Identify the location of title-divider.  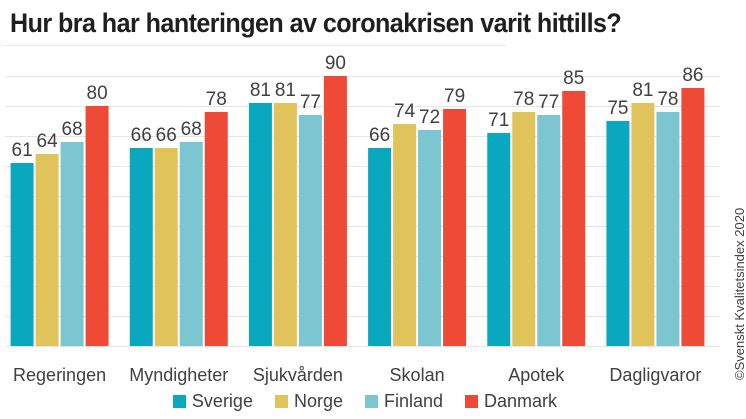
(254, 45).